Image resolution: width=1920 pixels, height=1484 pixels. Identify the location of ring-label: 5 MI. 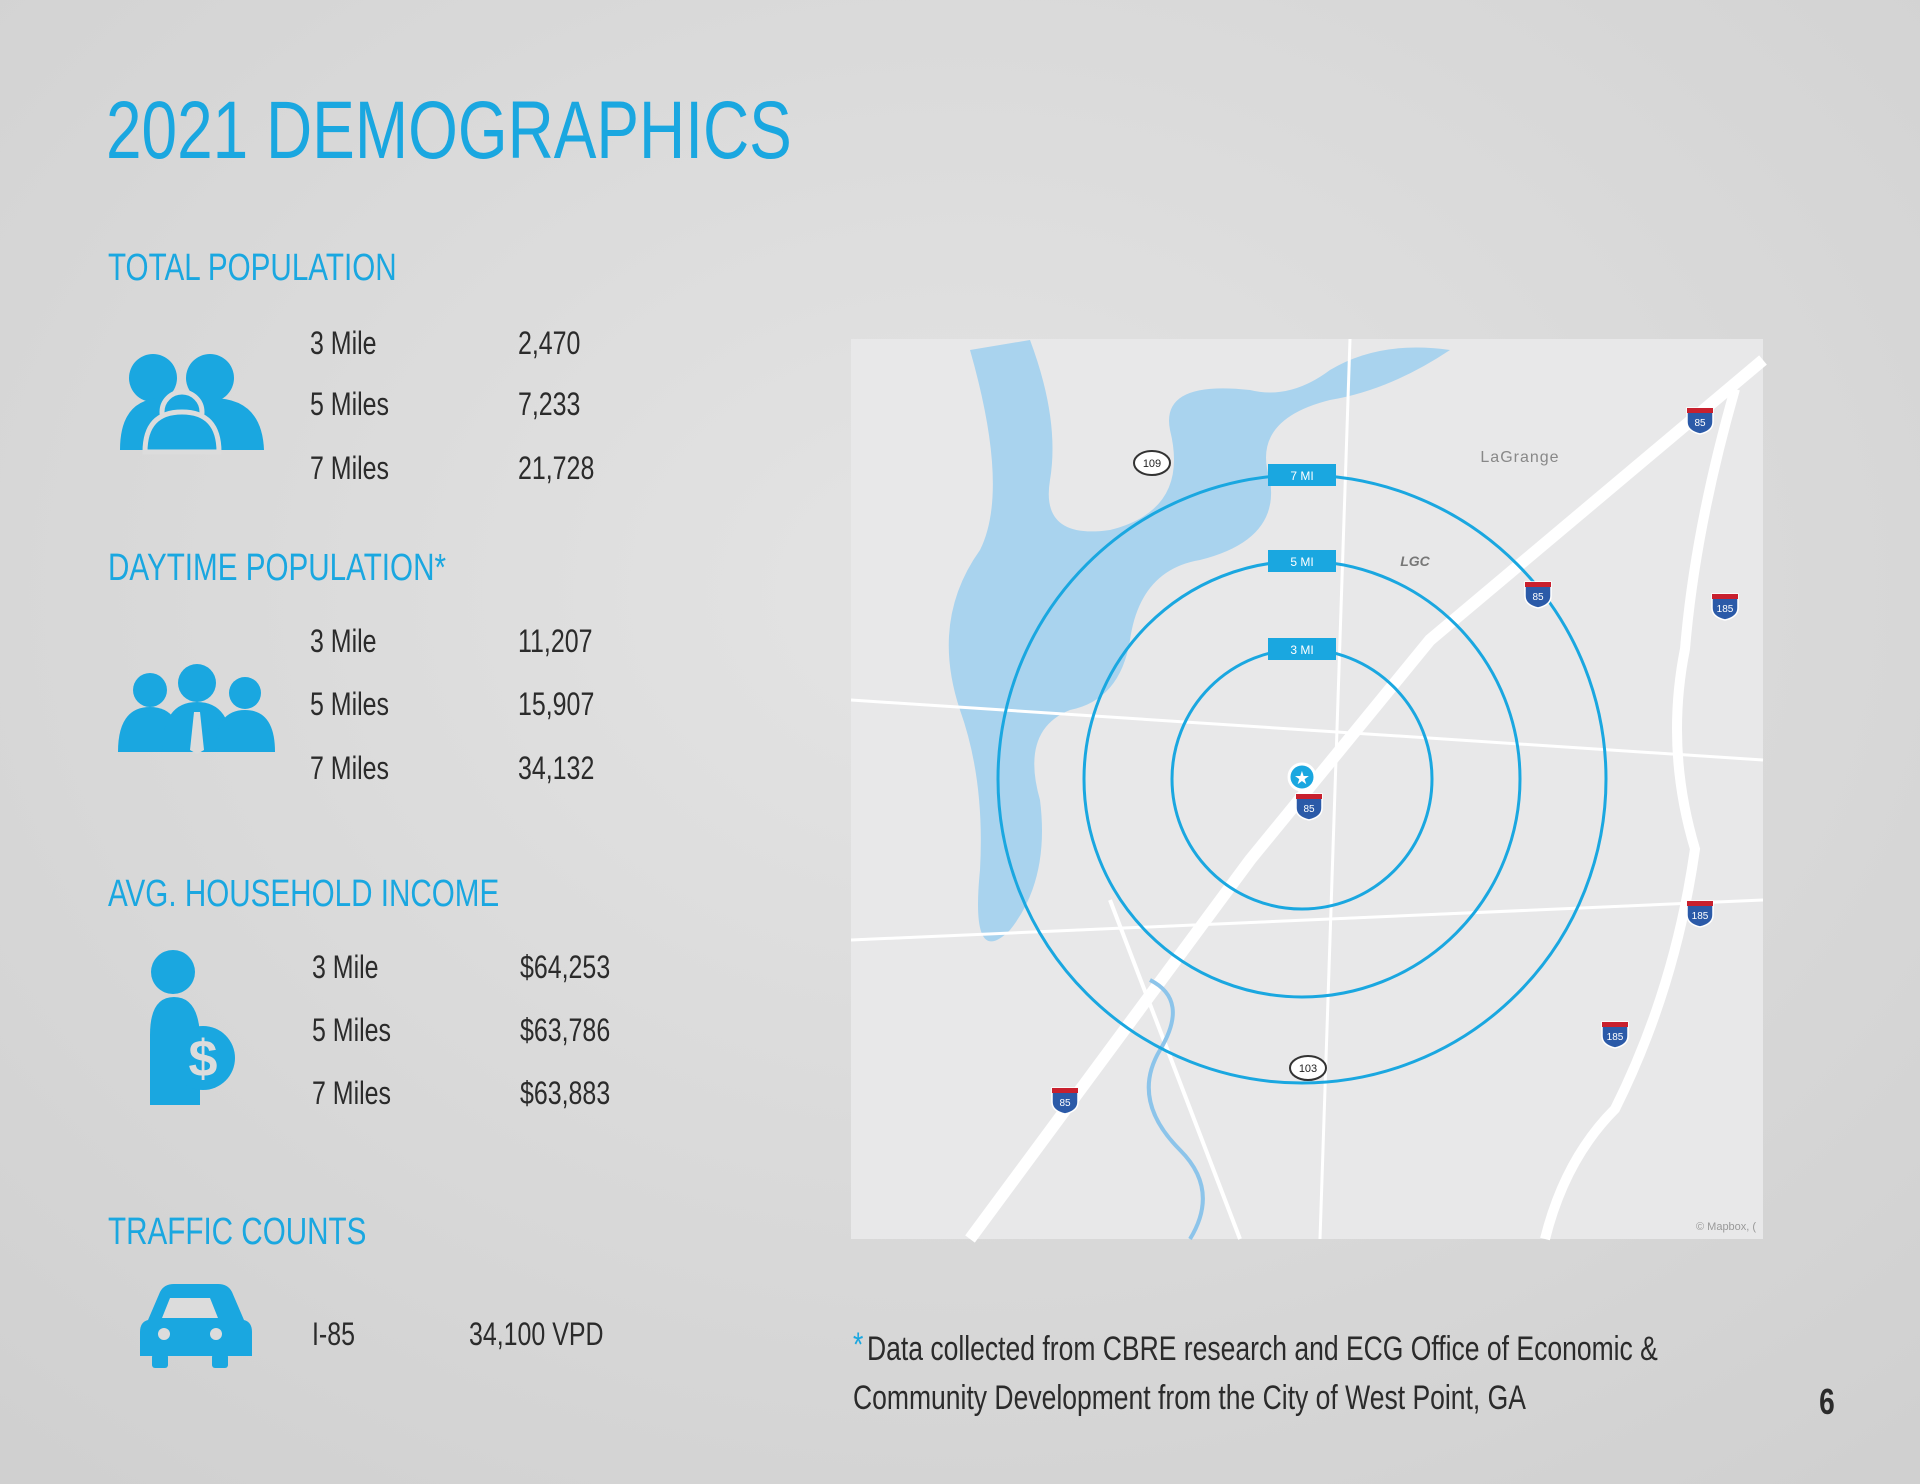
(1301, 562).